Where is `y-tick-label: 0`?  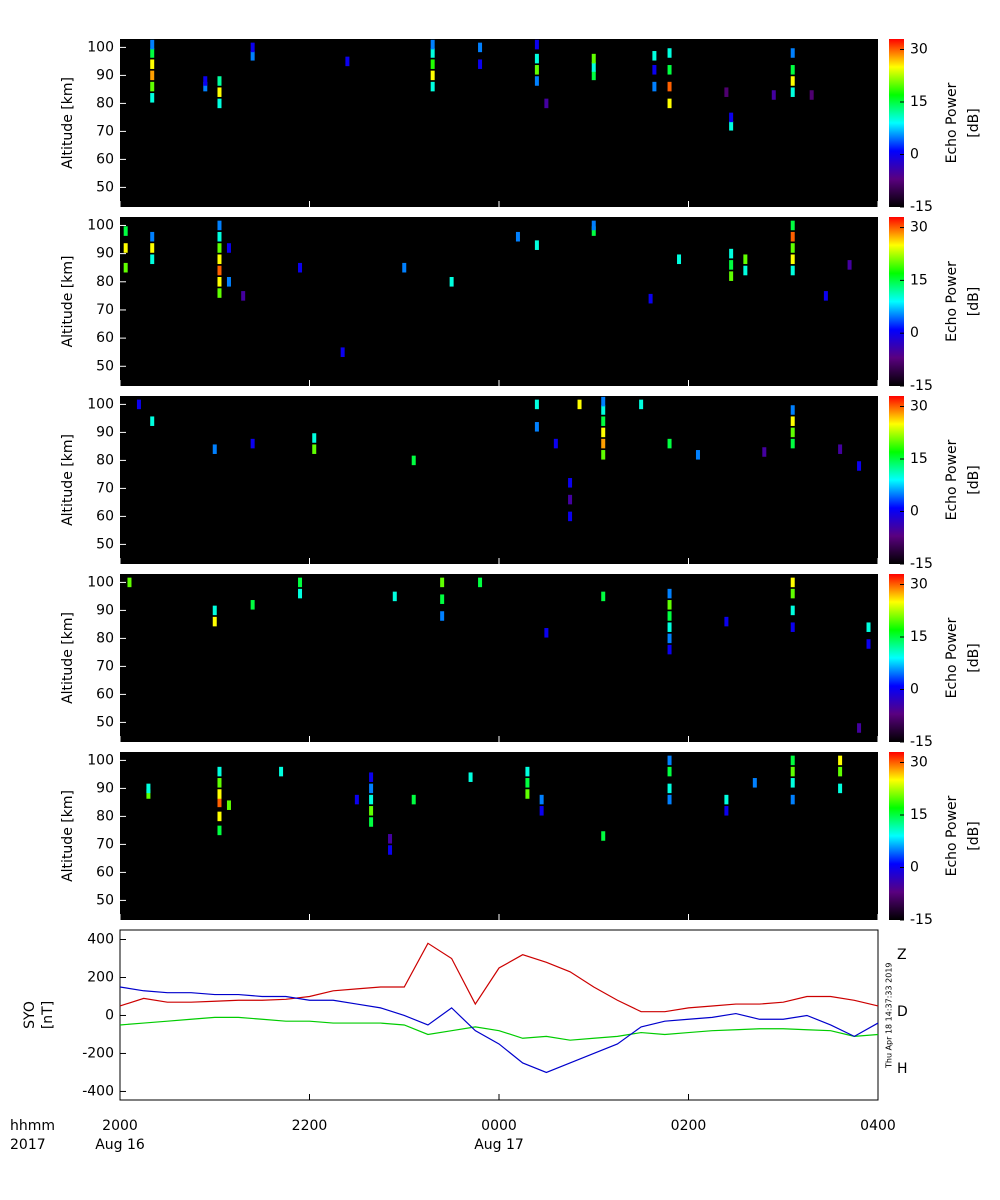 y-tick-label: 0 is located at coordinates (109, 1015).